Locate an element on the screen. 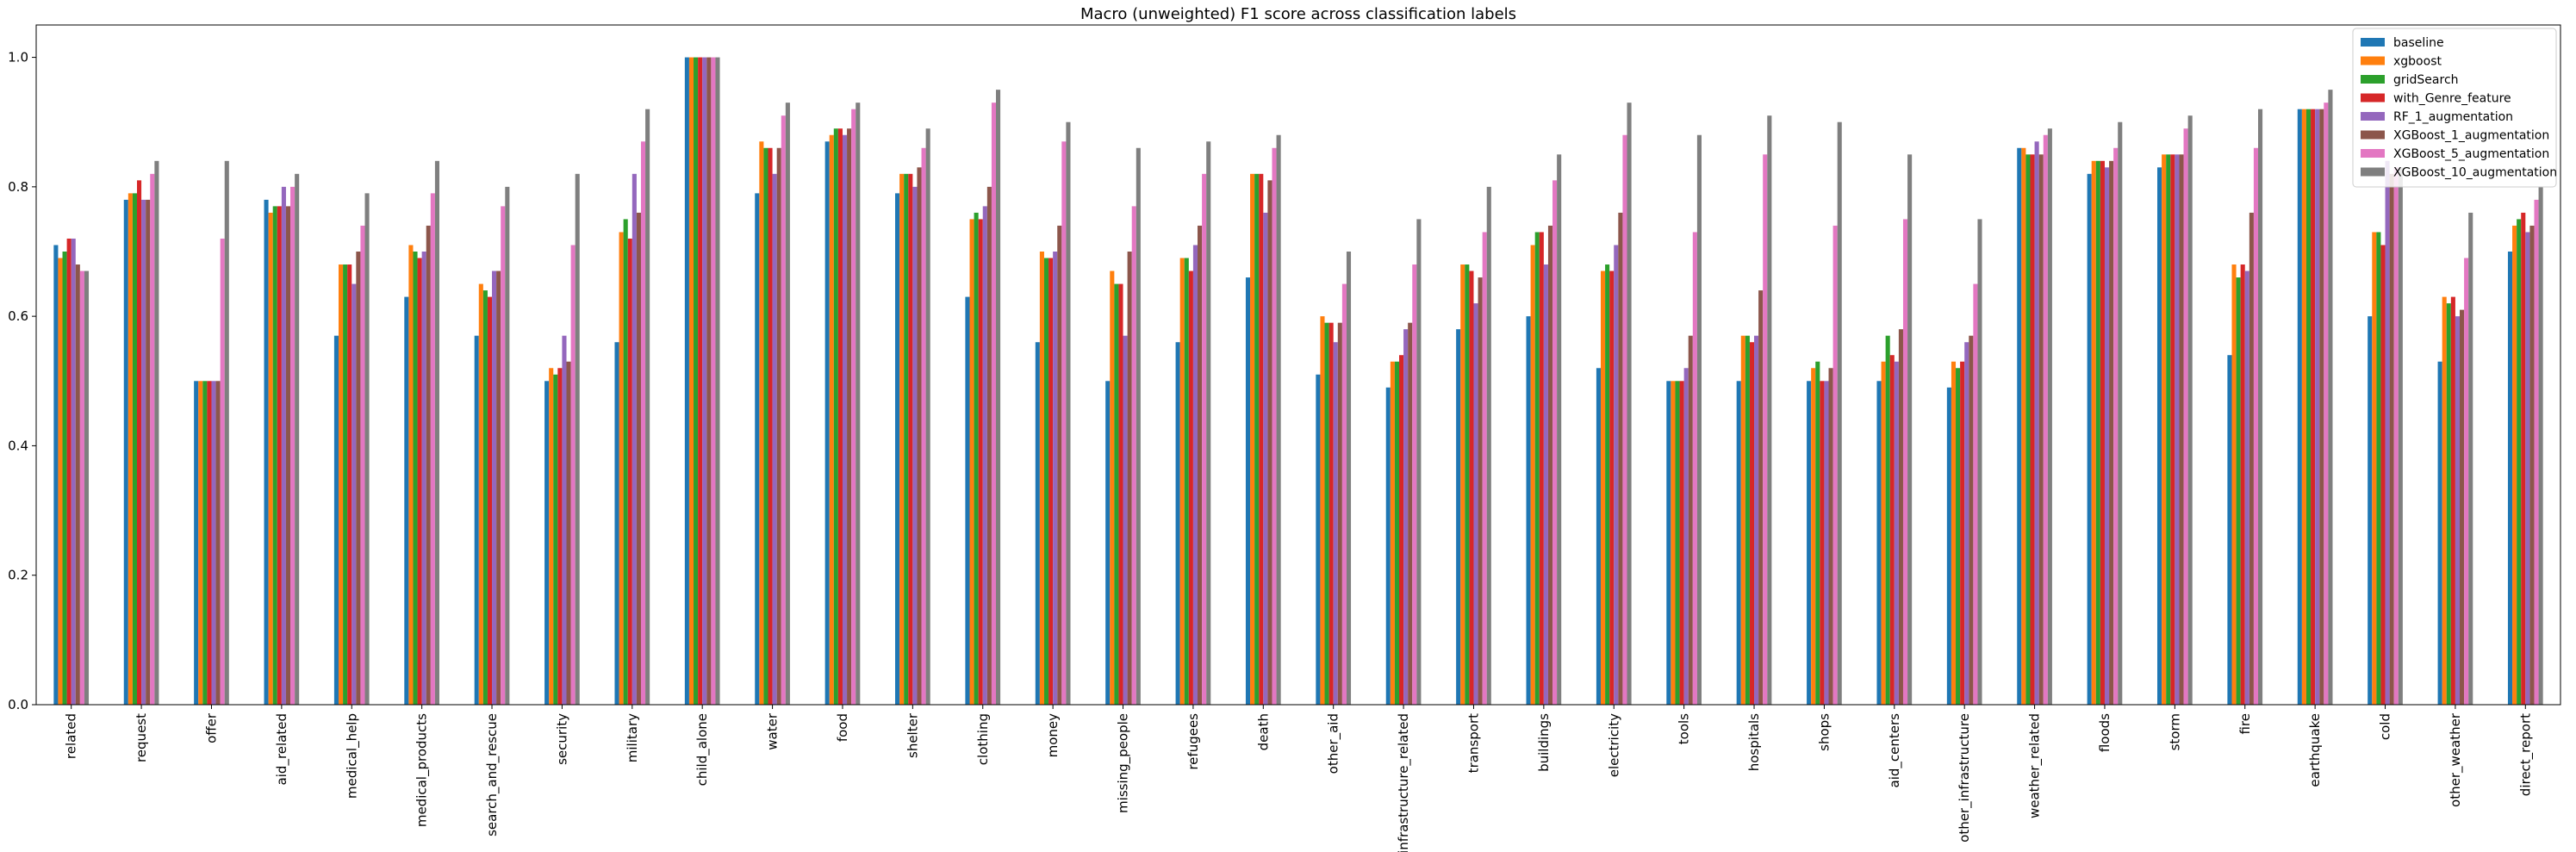 This screenshot has width=2576, height=852. bar-food-XGBoost_10_augmentation is located at coordinates (859, 405).